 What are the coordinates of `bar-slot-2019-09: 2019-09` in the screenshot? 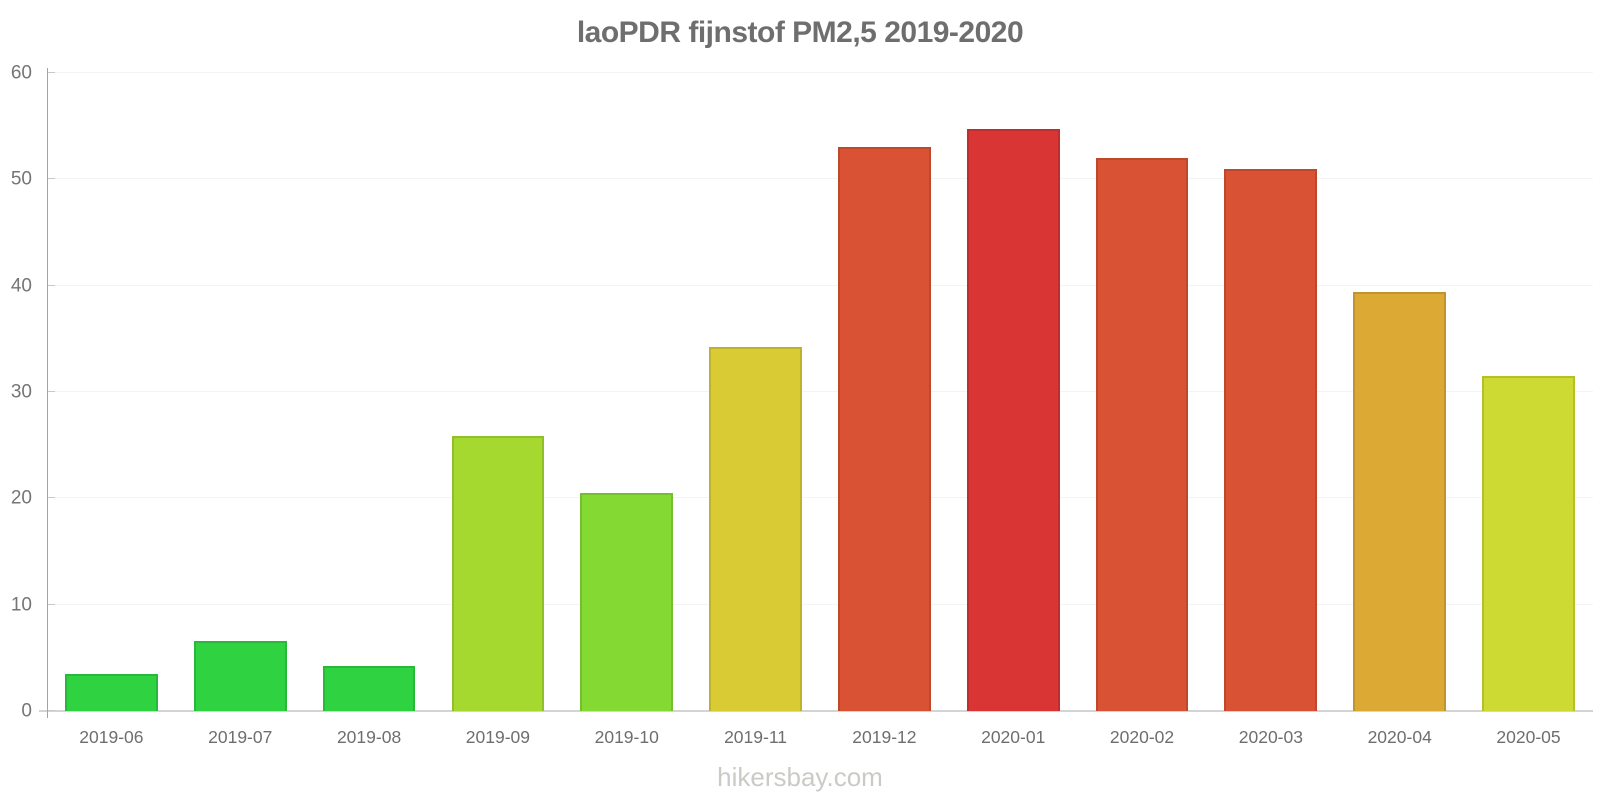 It's located at (497, 410).